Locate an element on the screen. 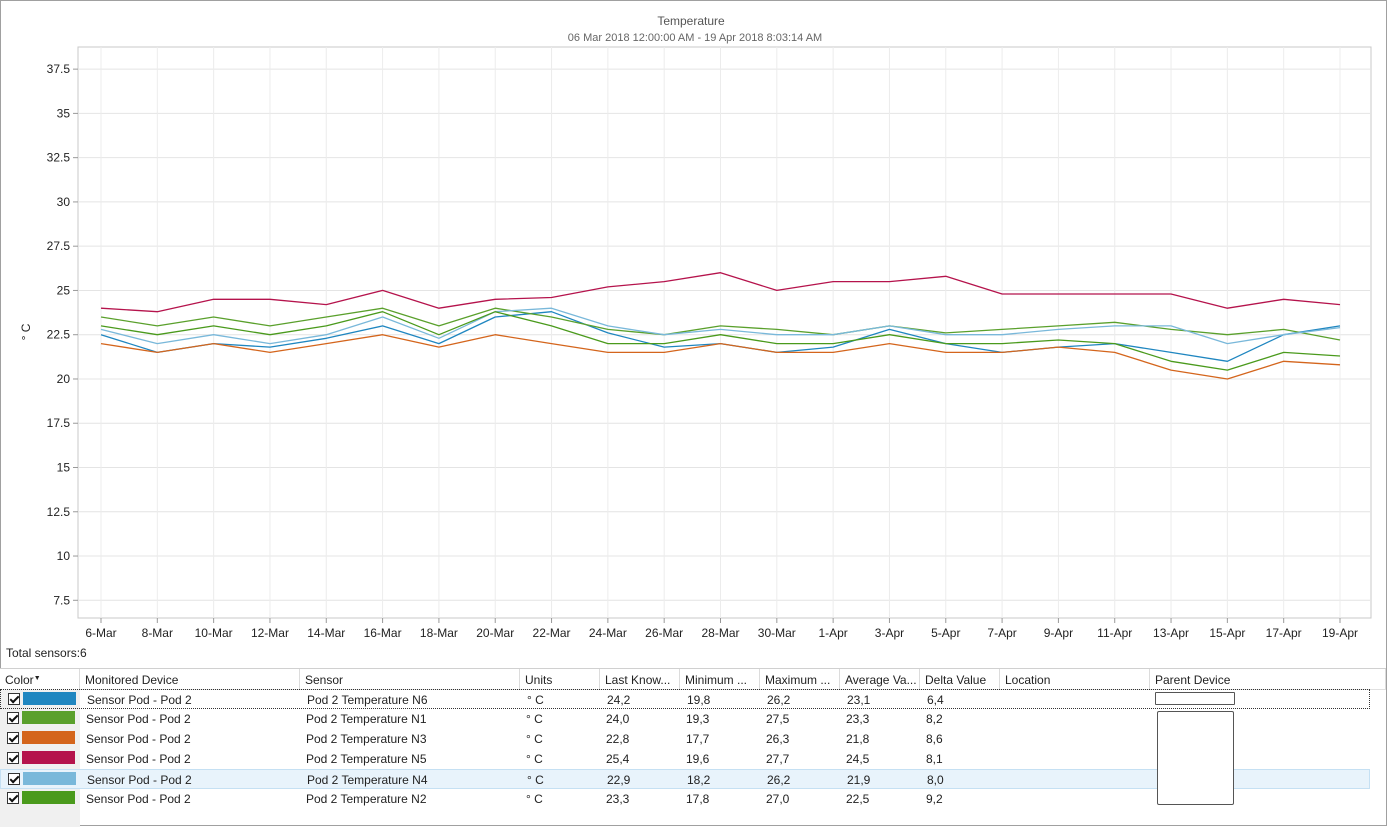  series-lines is located at coordinates (720, 326).